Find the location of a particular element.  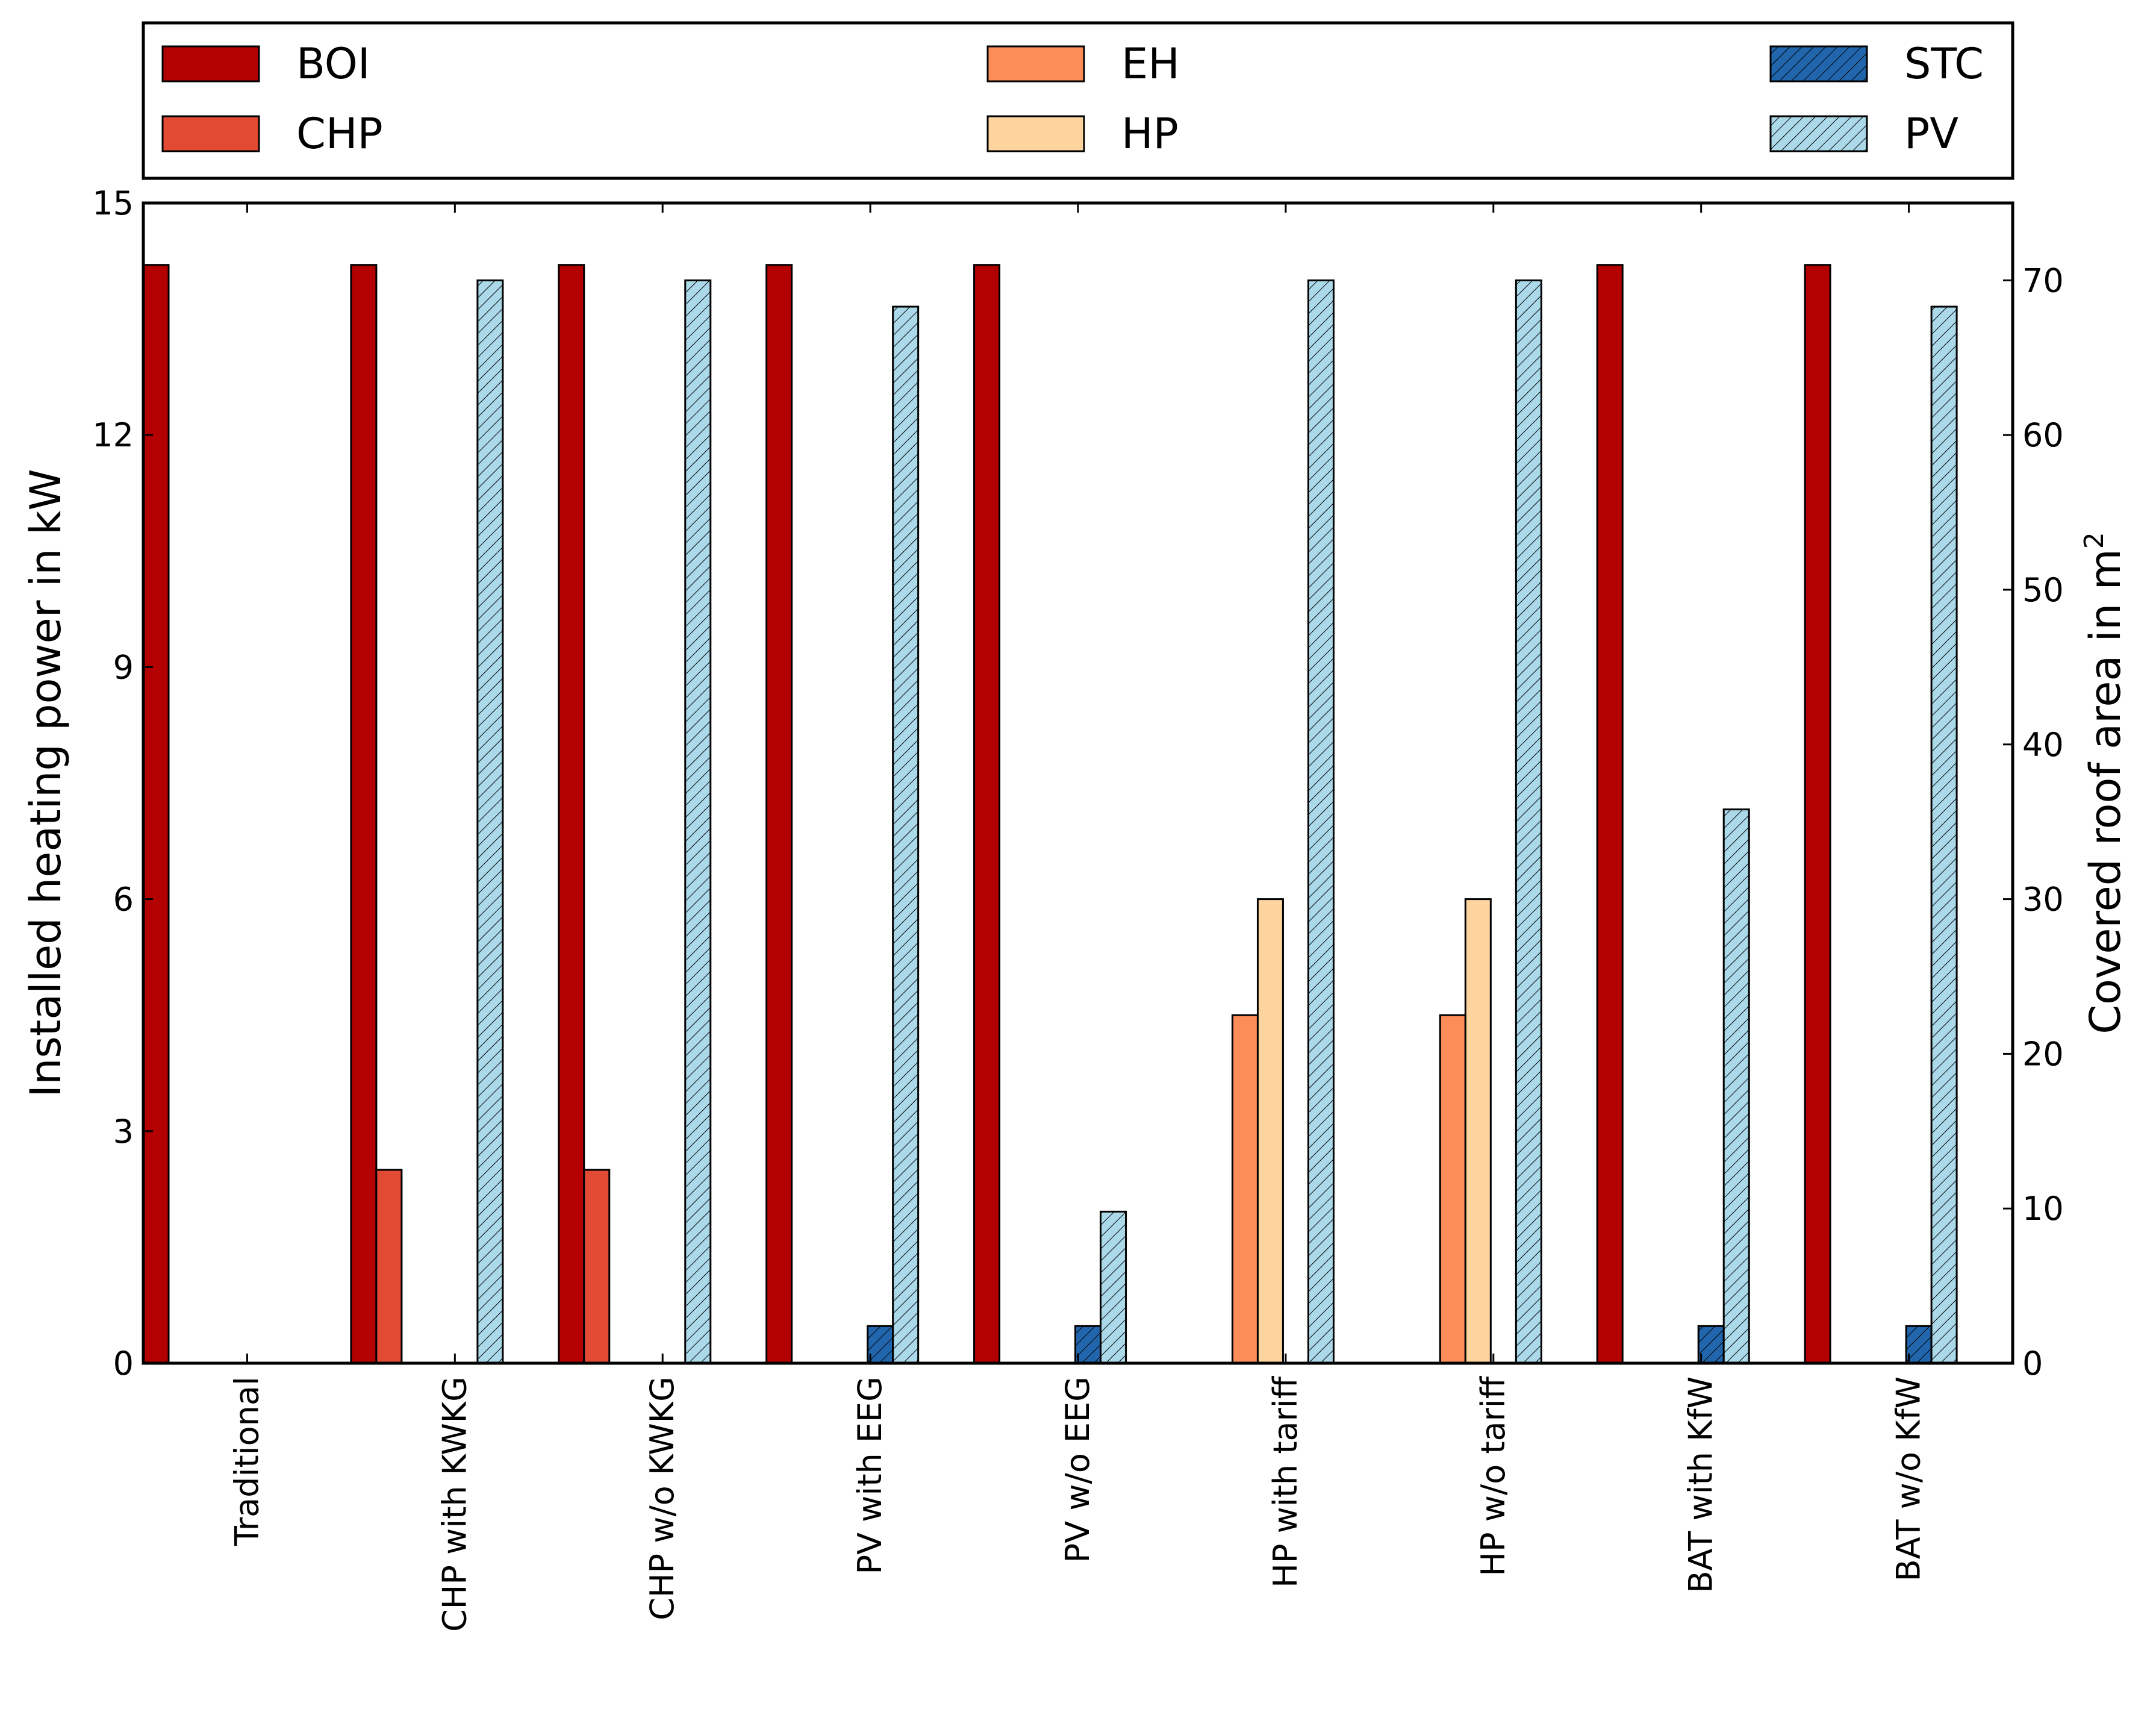

bar-eh-hp-with-tariff is located at coordinates (1245, 1189).